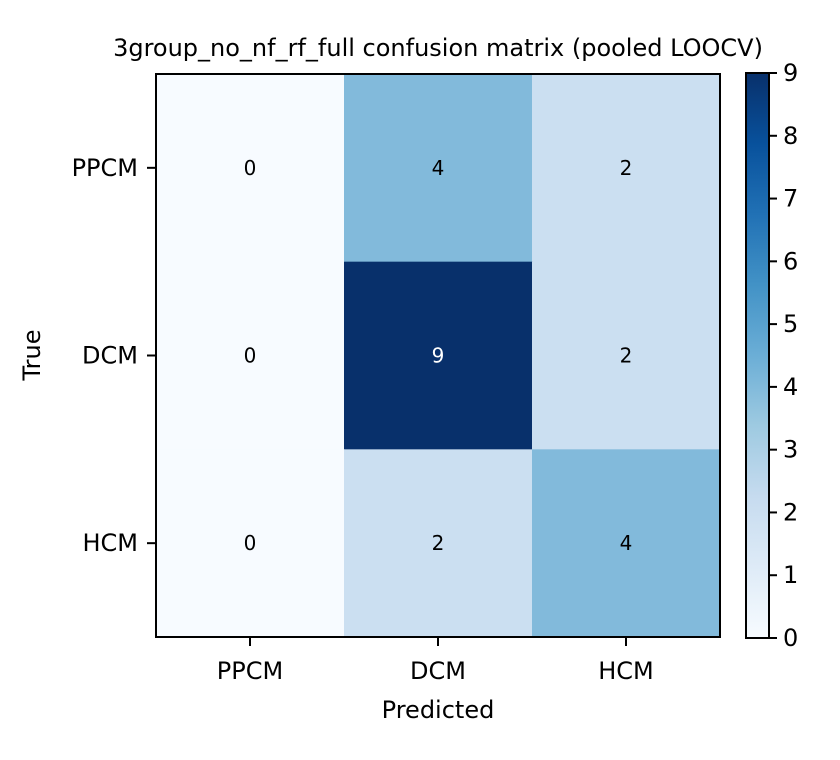  I want to click on x-axis-ticks: PPCM DCM HCM, so click(435, 661).